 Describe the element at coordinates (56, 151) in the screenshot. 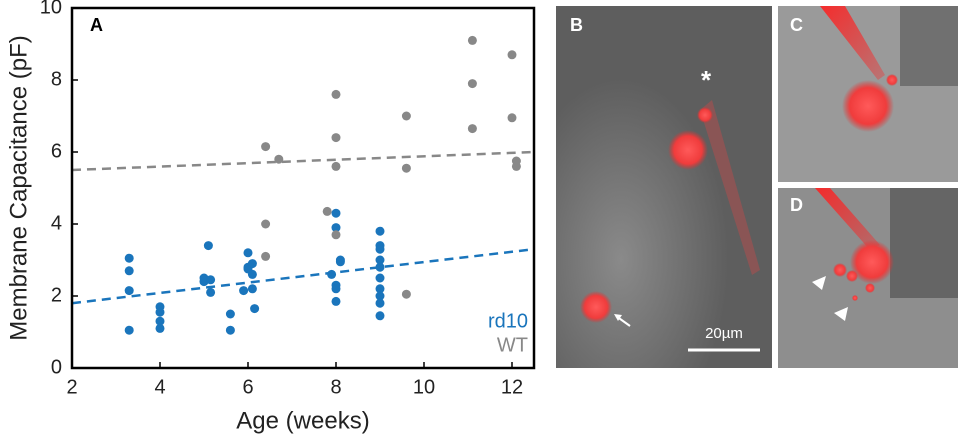

I see `y-tick-label: 6` at that location.